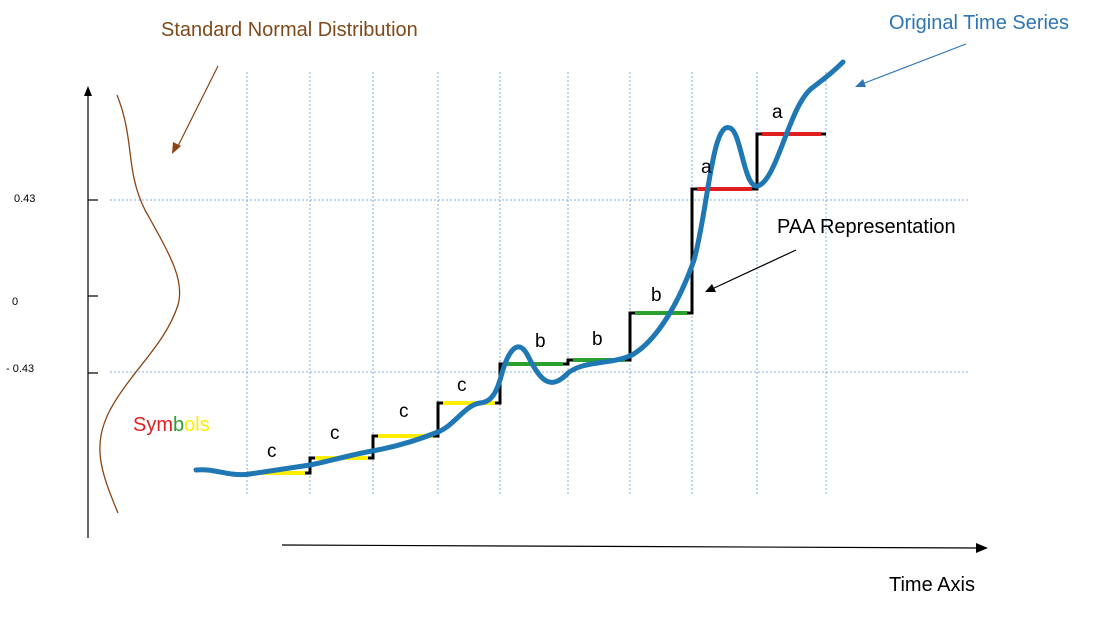  I want to click on symbols-label: Symbols, so click(171, 425).